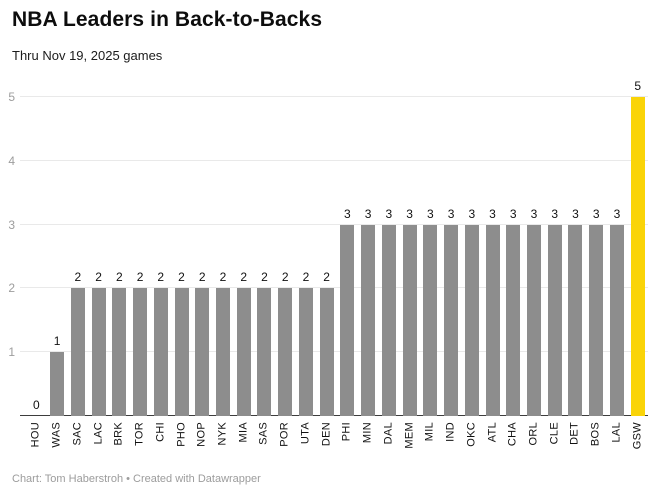 This screenshot has width=660, height=495. What do you see at coordinates (181, 277) in the screenshot?
I see `bar-value-label-pho: 2` at bounding box center [181, 277].